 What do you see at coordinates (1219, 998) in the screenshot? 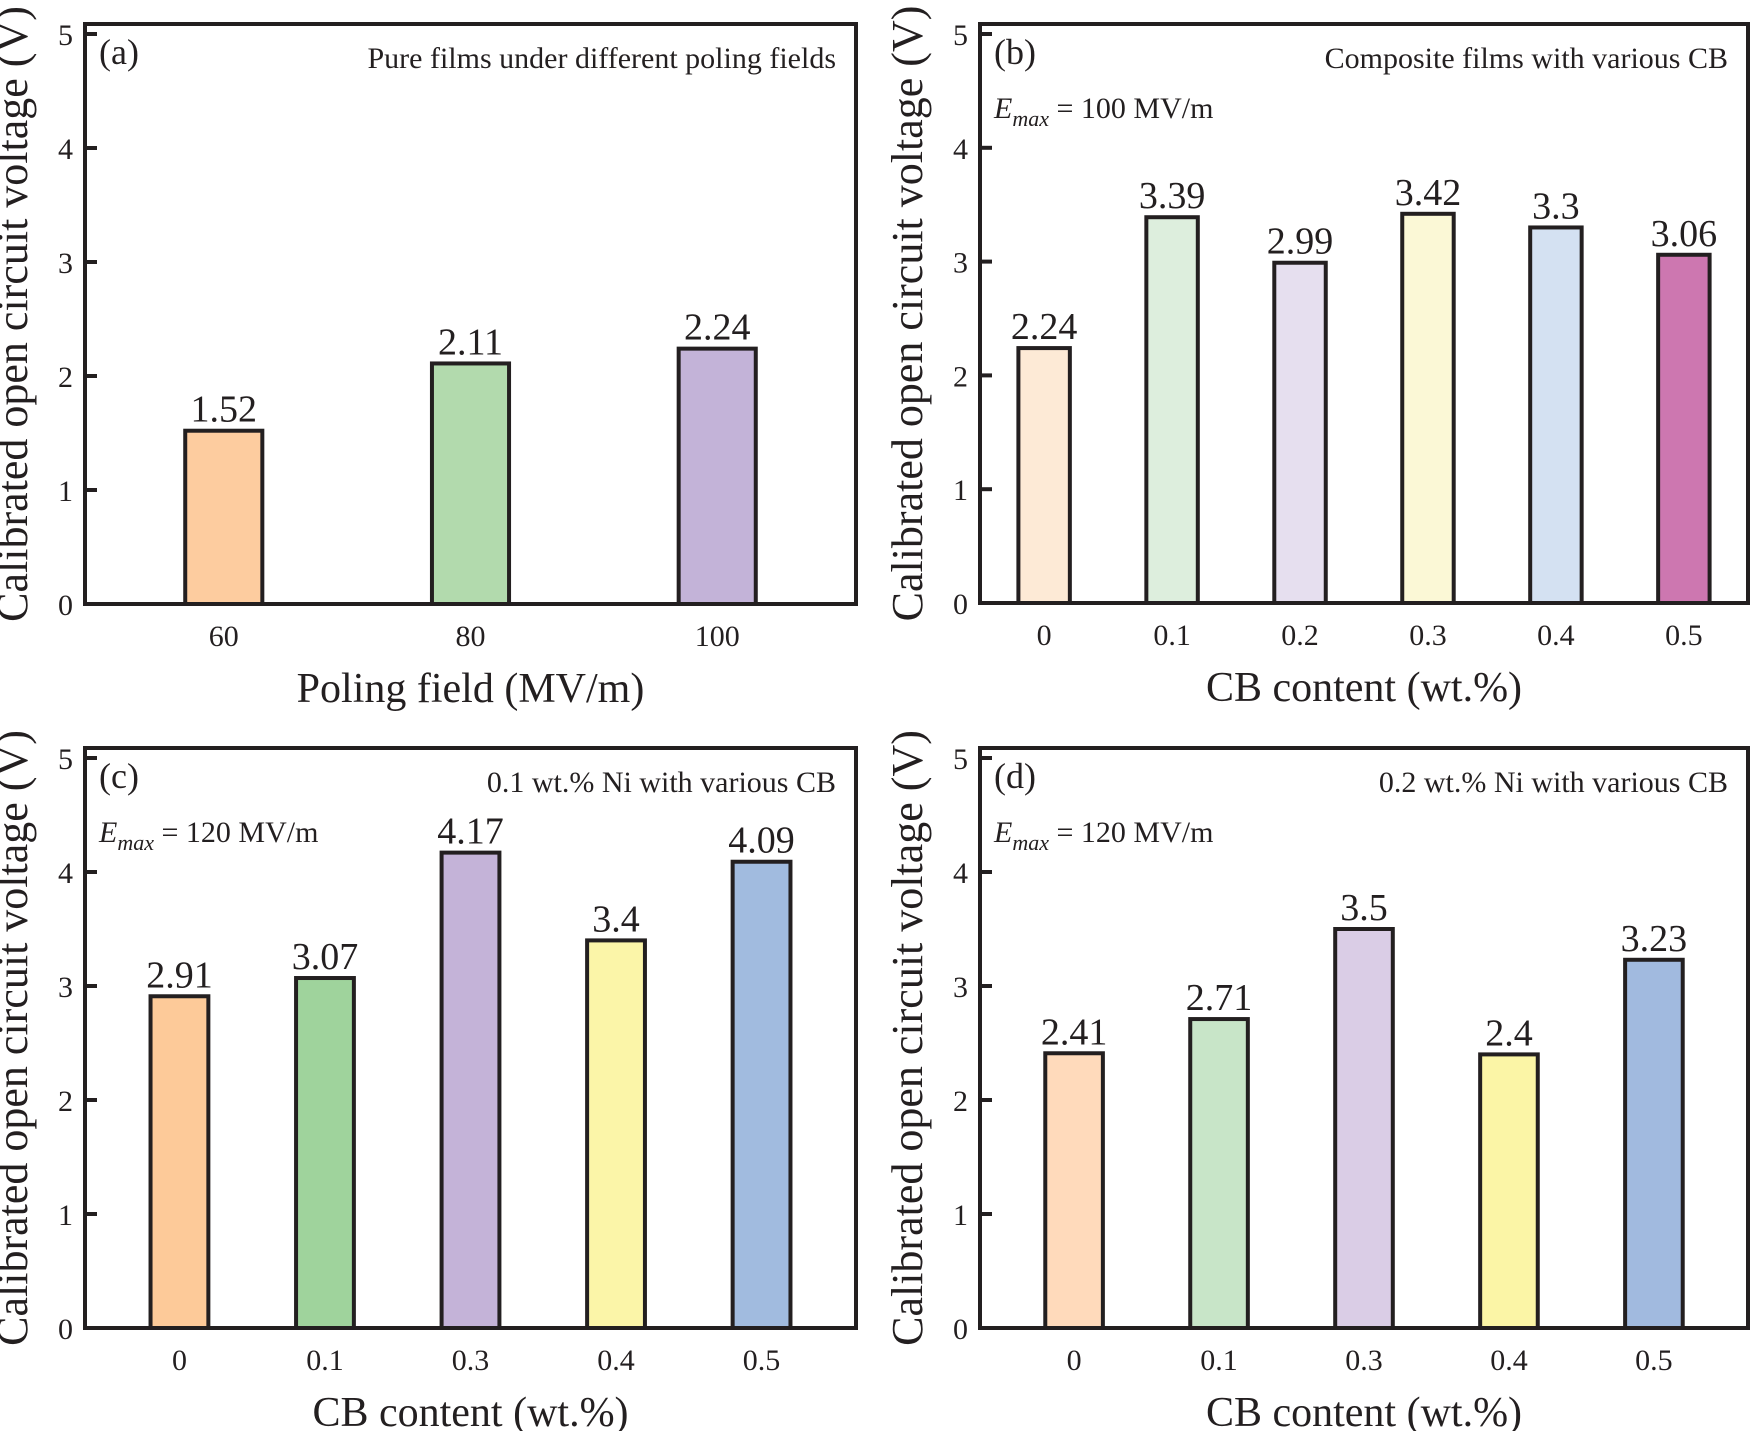
I see `data-label: 2.71` at bounding box center [1219, 998].